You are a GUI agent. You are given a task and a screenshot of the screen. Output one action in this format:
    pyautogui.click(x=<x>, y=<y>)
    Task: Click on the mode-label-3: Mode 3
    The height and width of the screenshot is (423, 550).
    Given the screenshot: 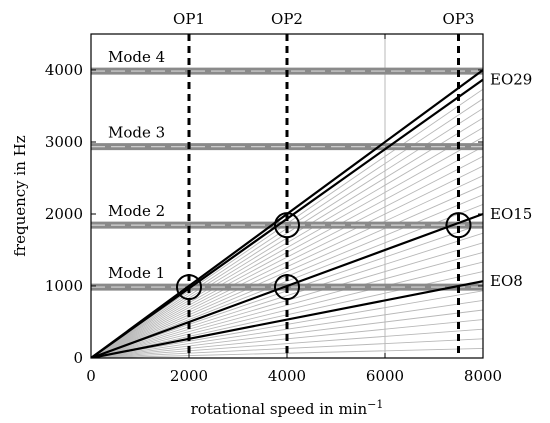 What is the action you would take?
    pyautogui.click(x=136, y=133)
    